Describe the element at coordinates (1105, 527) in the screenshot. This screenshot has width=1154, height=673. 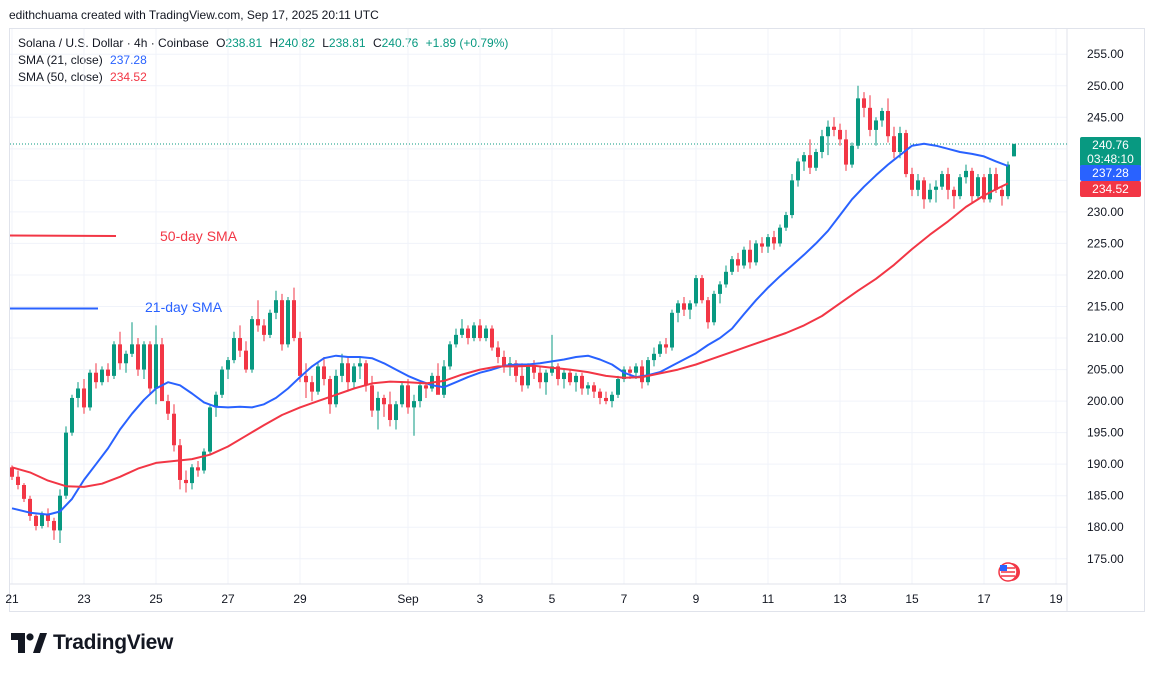
I see `price-tick-label: 180.00` at that location.